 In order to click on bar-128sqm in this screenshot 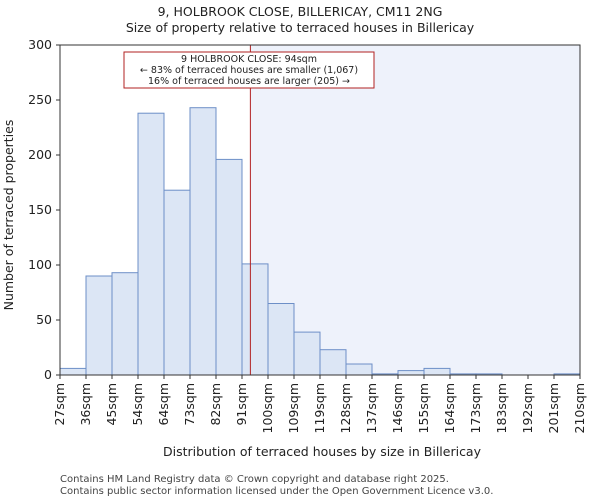, I will do `click(359, 369)`.